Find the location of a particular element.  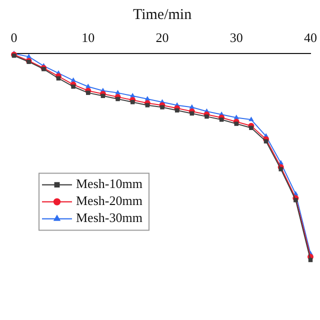

legend-label: Mesh-20mm is located at coordinates (109, 200).